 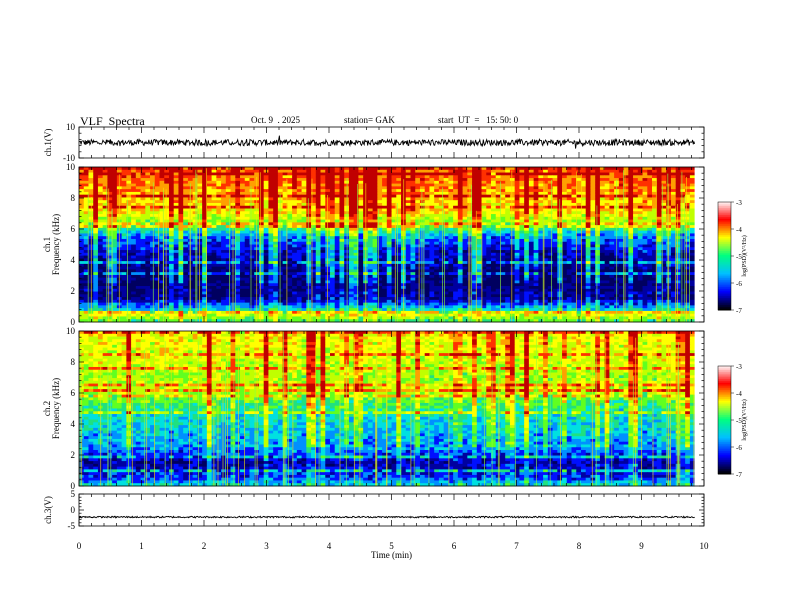 What do you see at coordinates (56, 244) in the screenshot?
I see `ch1-spectrogram-ylabel: Frequency (kHz)` at bounding box center [56, 244].